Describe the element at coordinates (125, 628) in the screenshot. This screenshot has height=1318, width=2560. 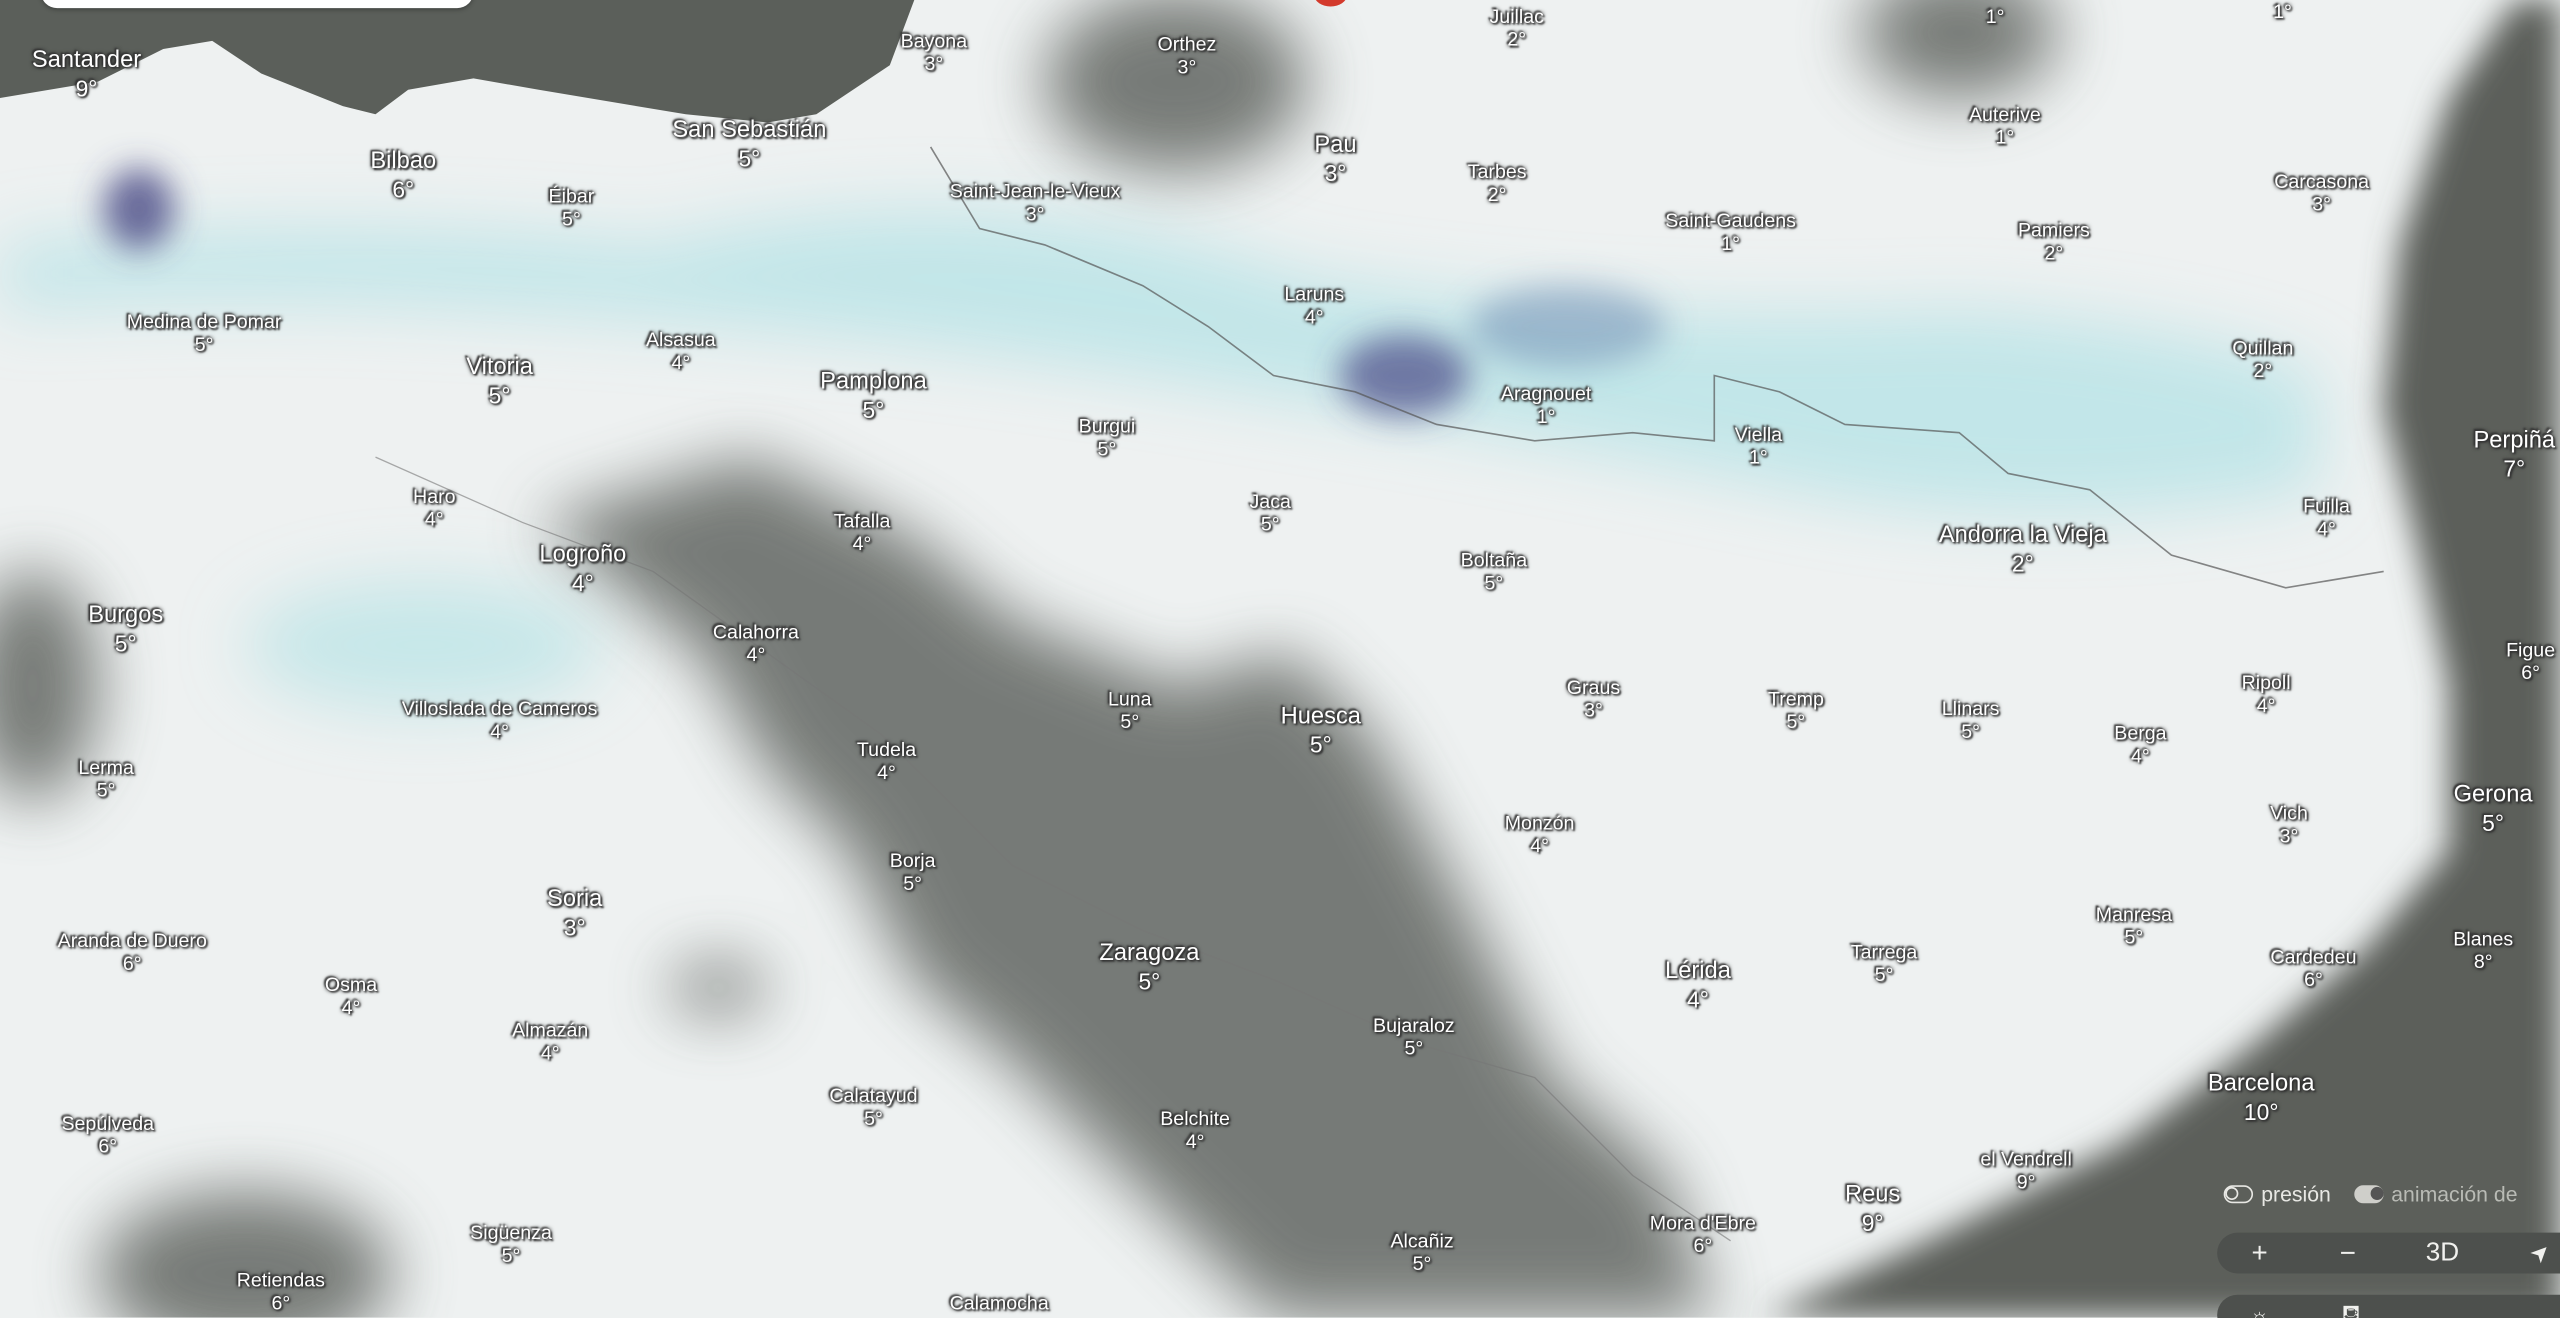
I see `city-label: Burgos 5°` at that location.